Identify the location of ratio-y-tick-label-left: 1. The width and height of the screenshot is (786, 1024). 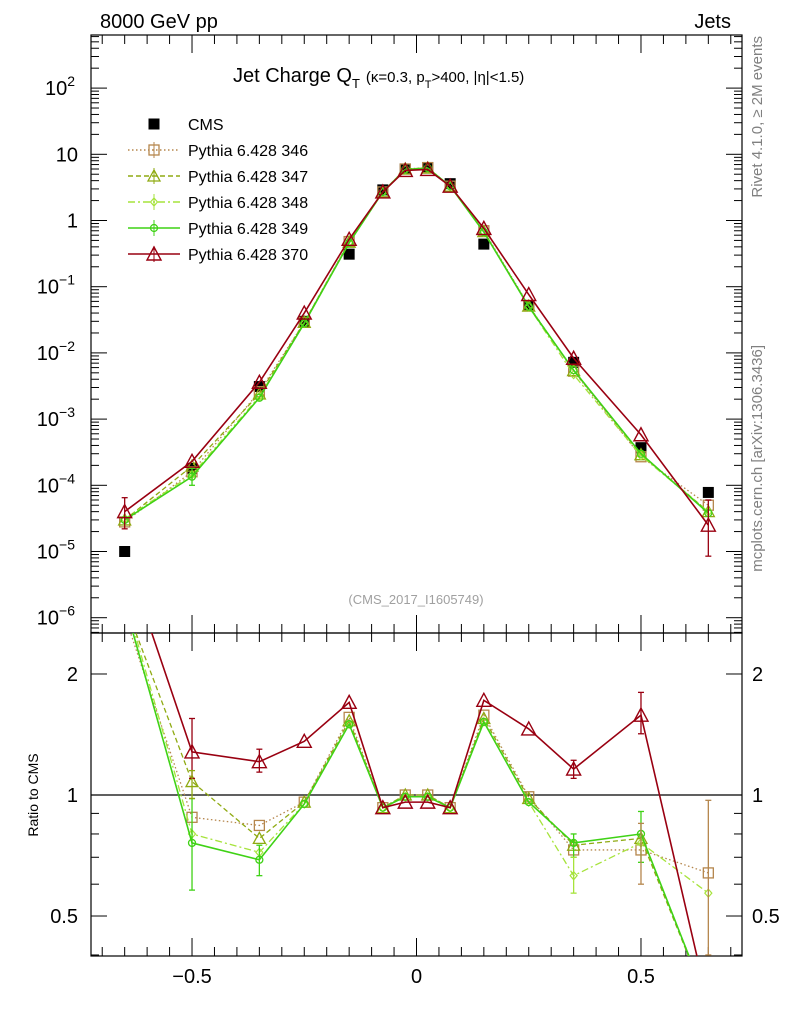
(72, 796).